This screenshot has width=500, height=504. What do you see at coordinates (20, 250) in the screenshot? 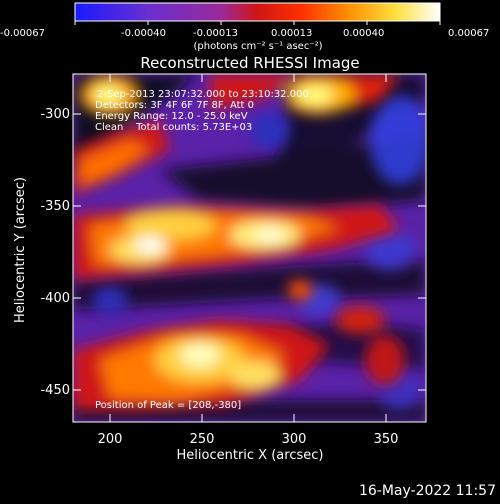
I see `y-axis-label: Heliocentric Y (arcsec)` at bounding box center [20, 250].